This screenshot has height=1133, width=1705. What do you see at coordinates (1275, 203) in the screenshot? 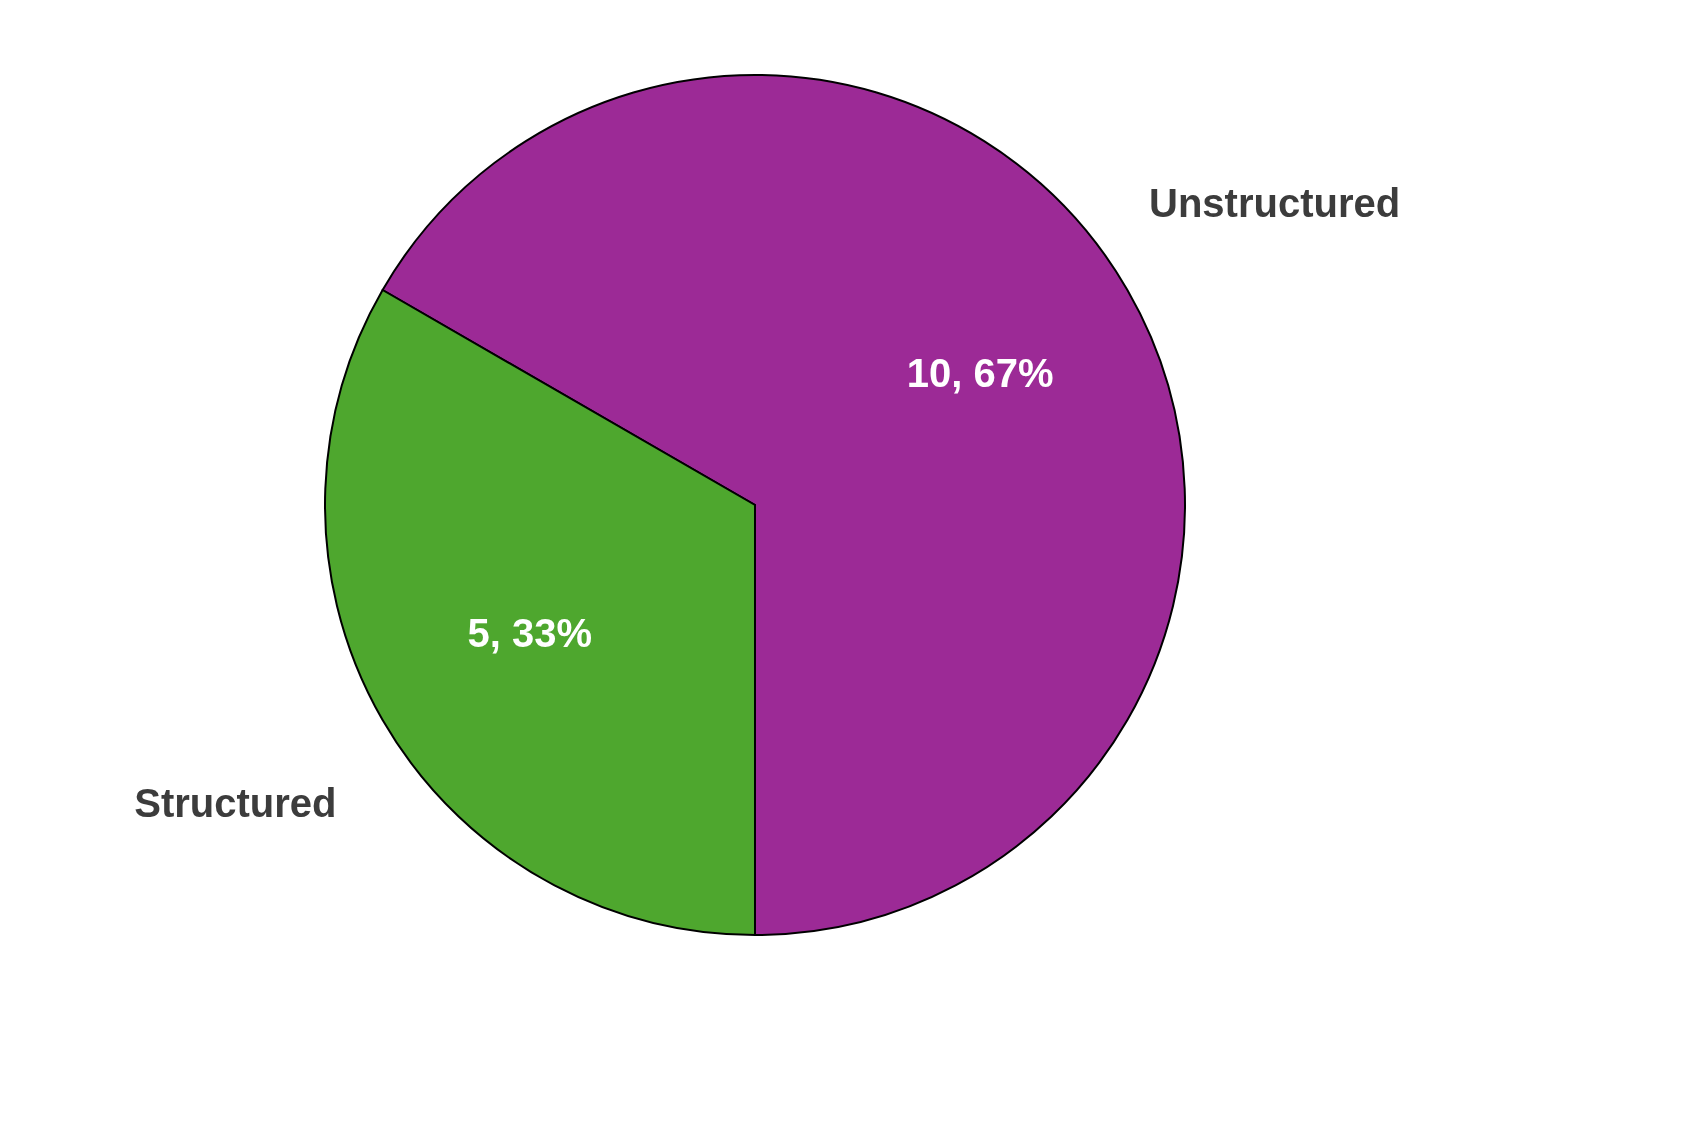
I see `slice-label: Unstructured` at bounding box center [1275, 203].